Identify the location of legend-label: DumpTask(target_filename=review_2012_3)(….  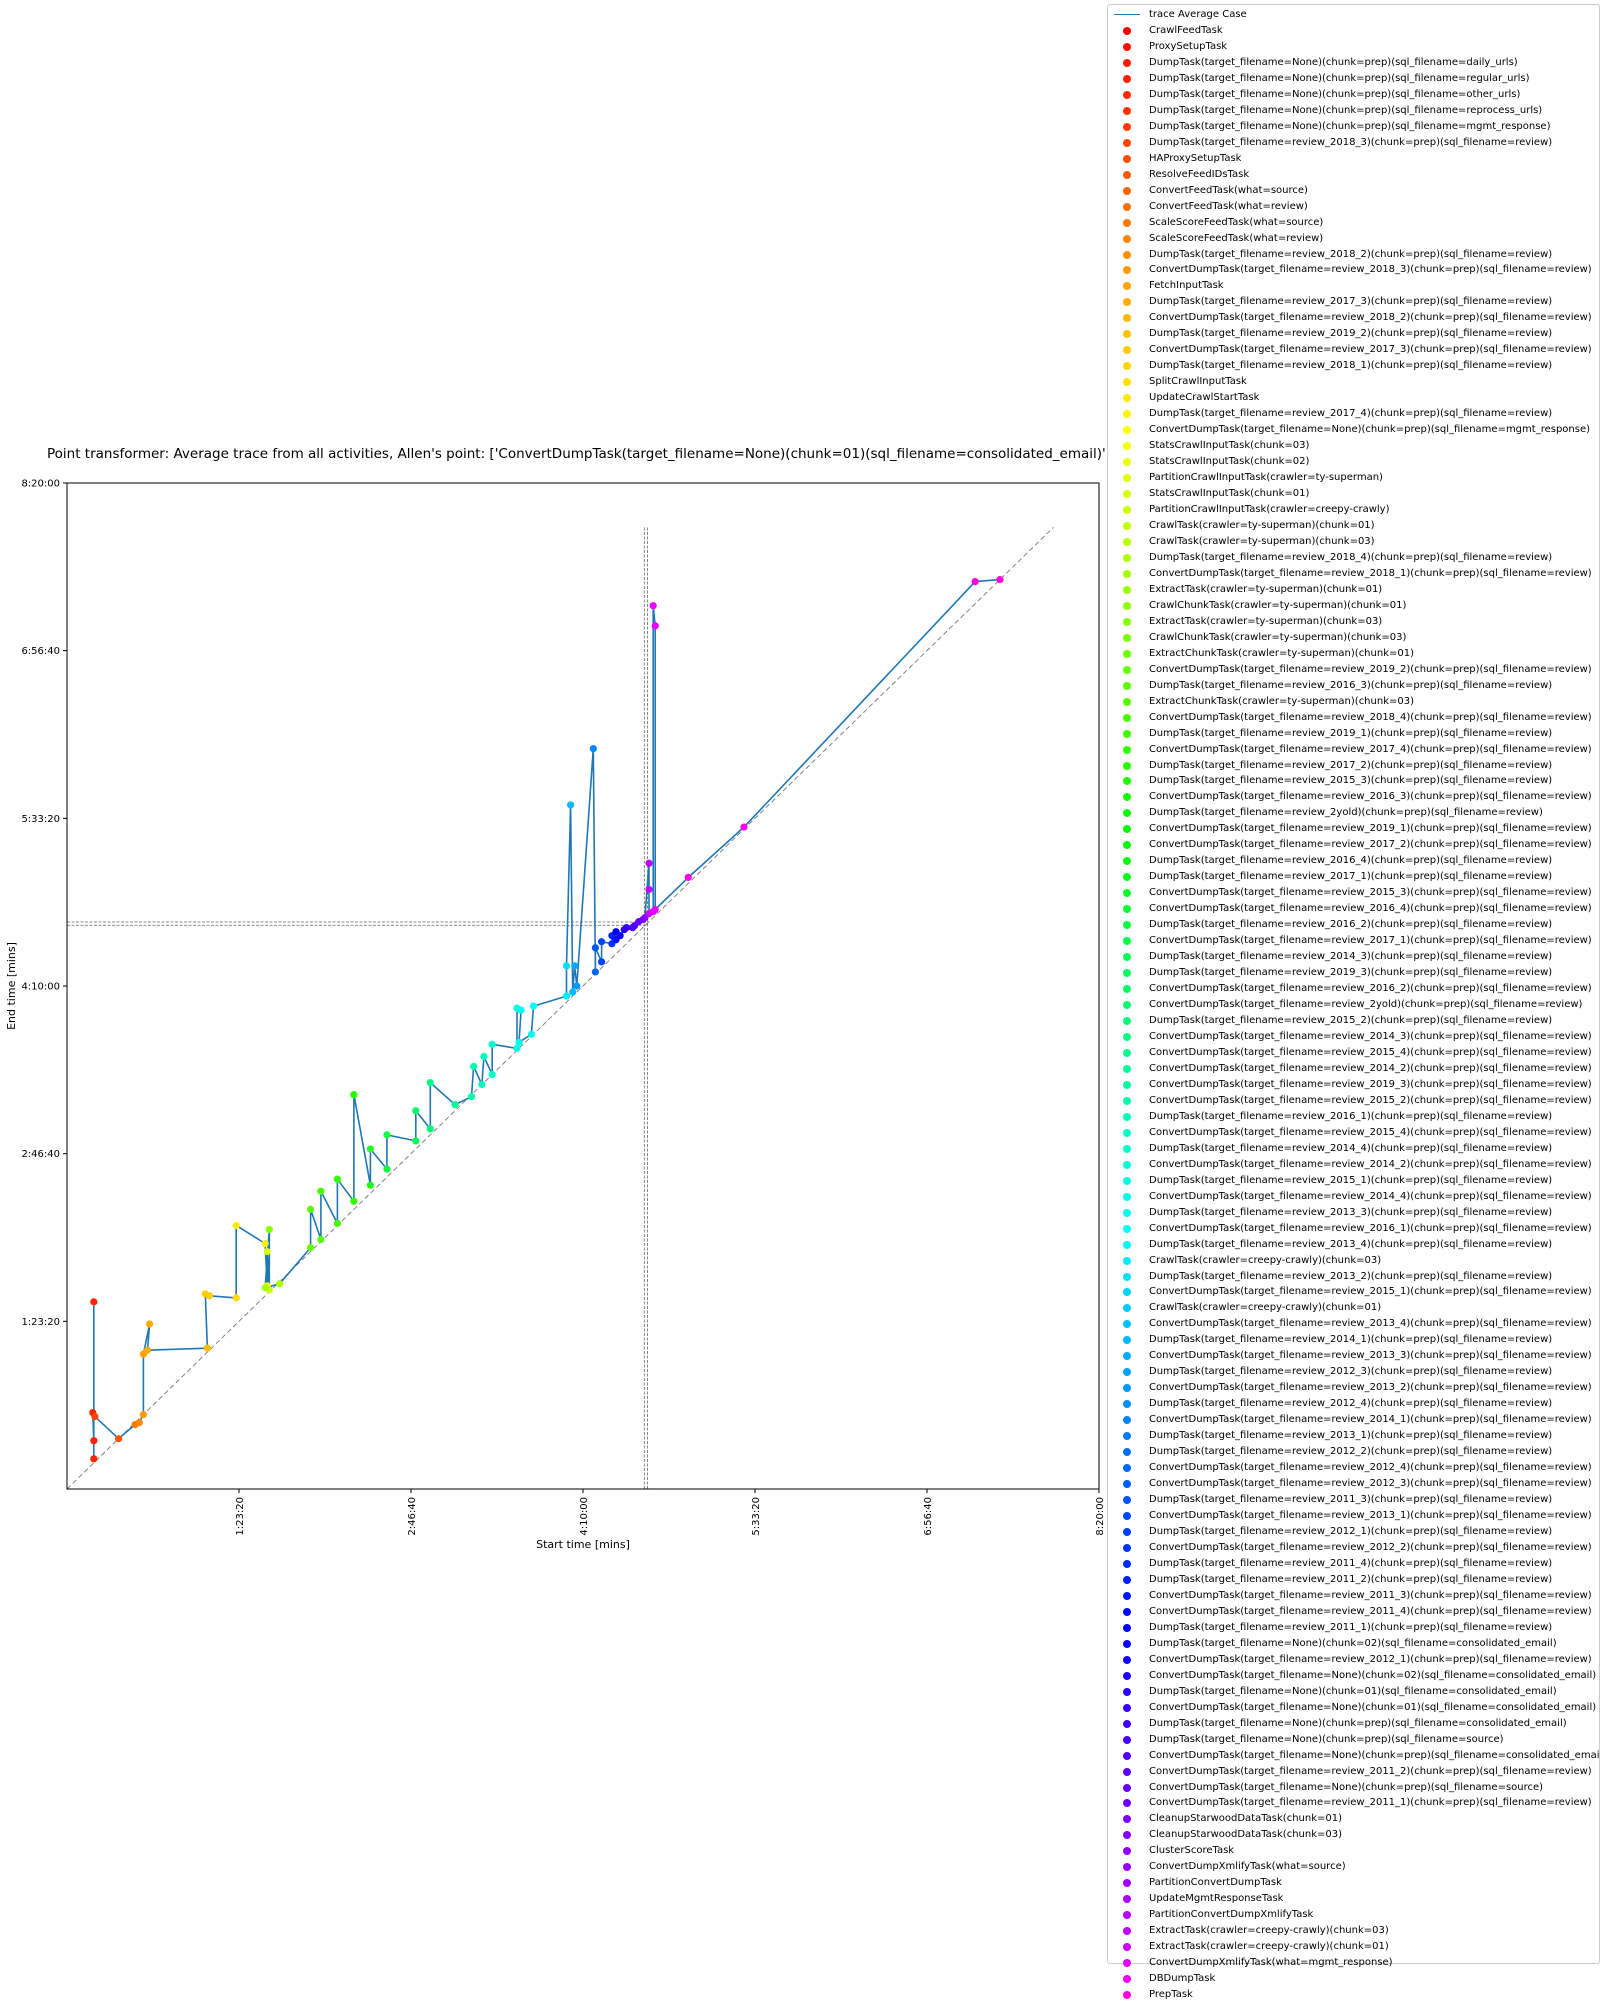
(1351, 1372).